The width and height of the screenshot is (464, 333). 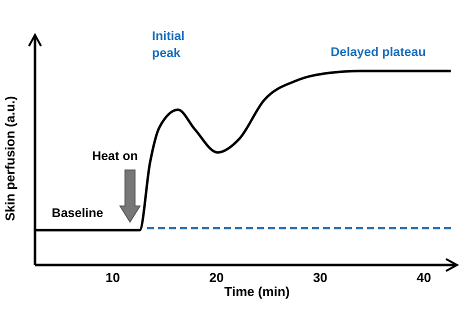 What do you see at coordinates (10, 158) in the screenshot?
I see `y-axis-title: Skin perfusion (a.u.)` at bounding box center [10, 158].